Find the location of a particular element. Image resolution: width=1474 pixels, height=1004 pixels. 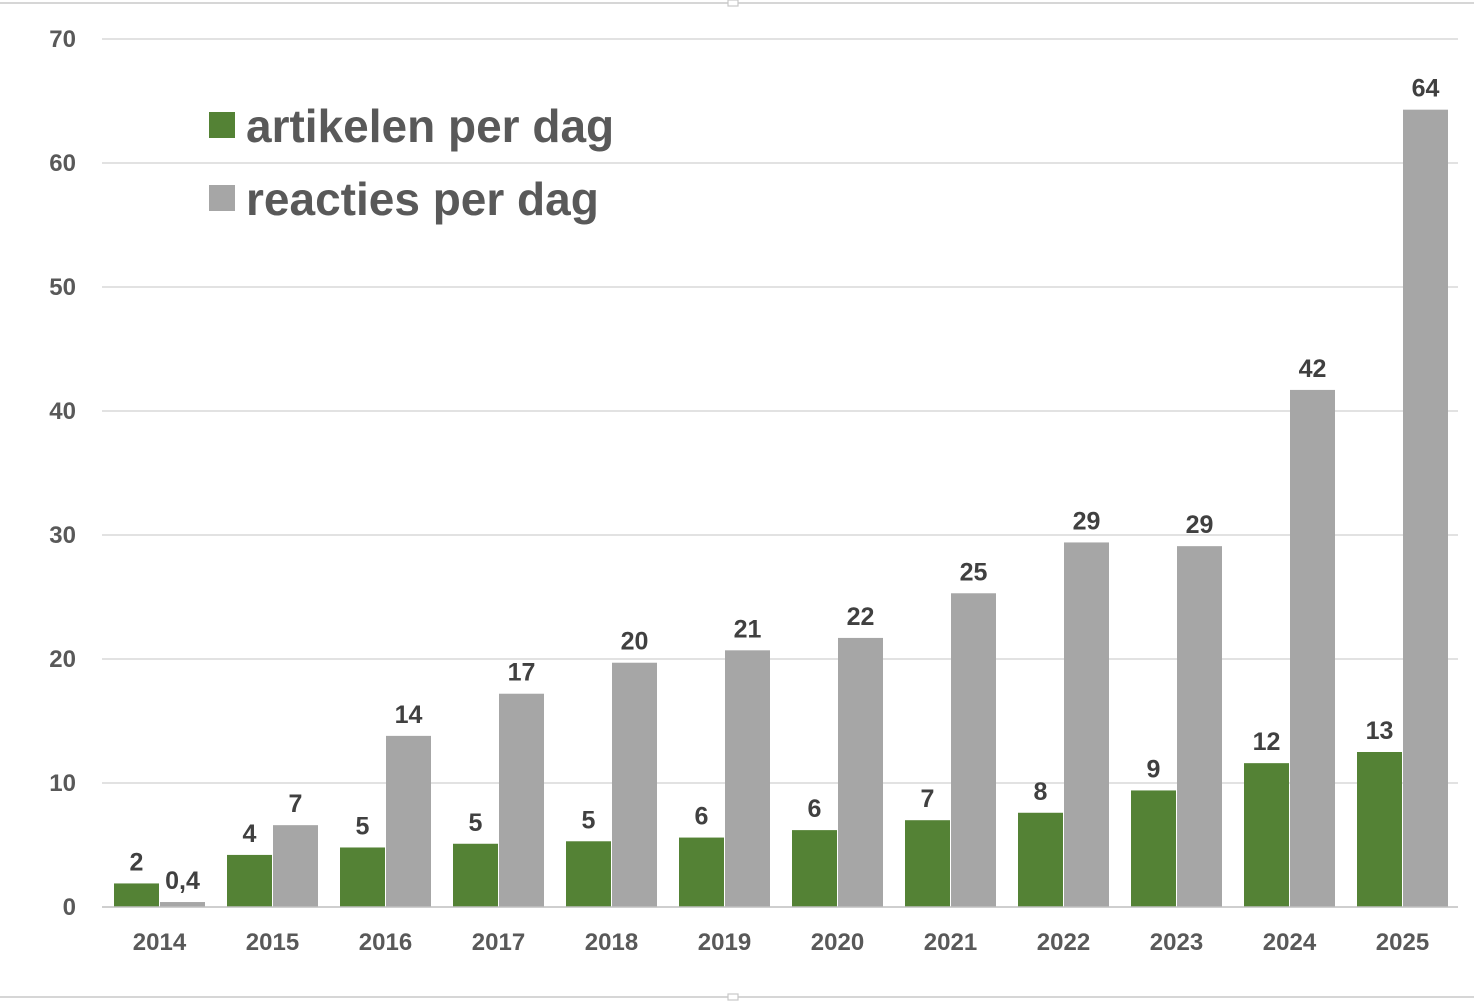

bar-artikelen-2019 is located at coordinates (701, 872).